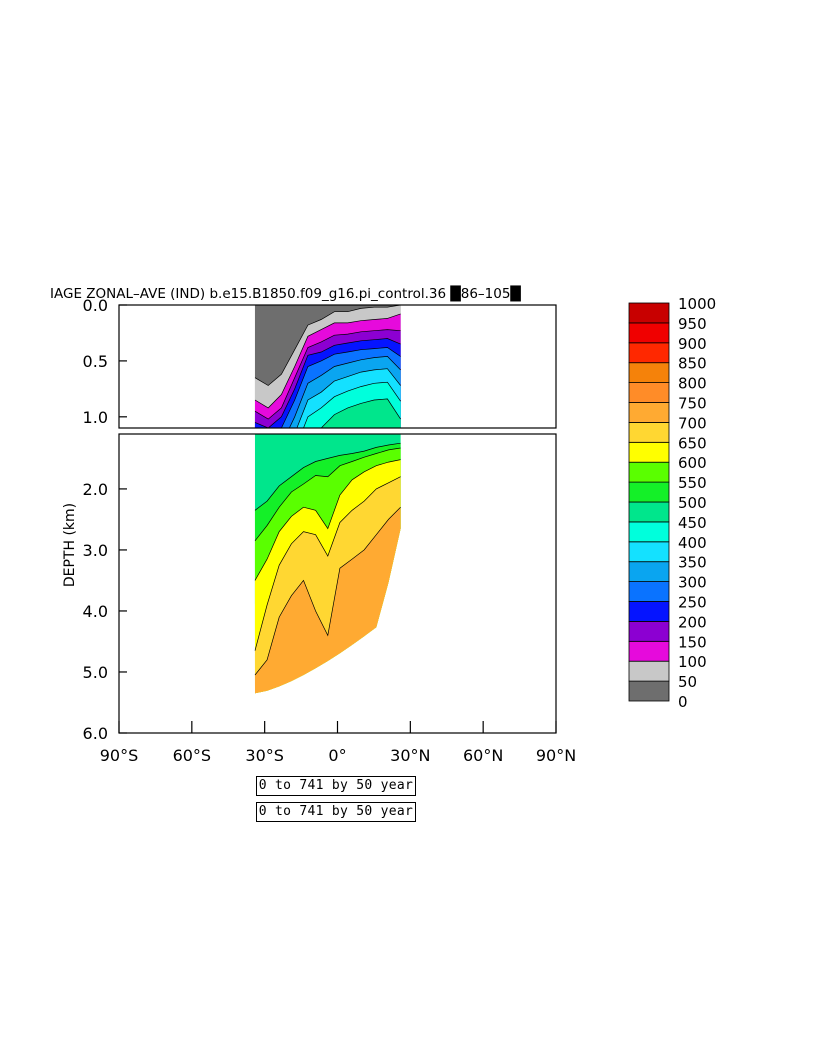 Image resolution: width=818 pixels, height=1055 pixels. Describe the element at coordinates (192, 755) in the screenshot. I see `x-tick-label: 60°S` at that location.